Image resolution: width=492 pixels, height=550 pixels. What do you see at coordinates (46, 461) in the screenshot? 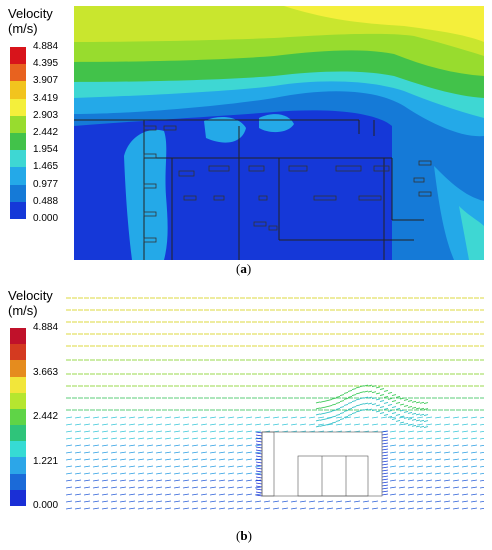
I see `tick-label: 1.221` at bounding box center [46, 461].